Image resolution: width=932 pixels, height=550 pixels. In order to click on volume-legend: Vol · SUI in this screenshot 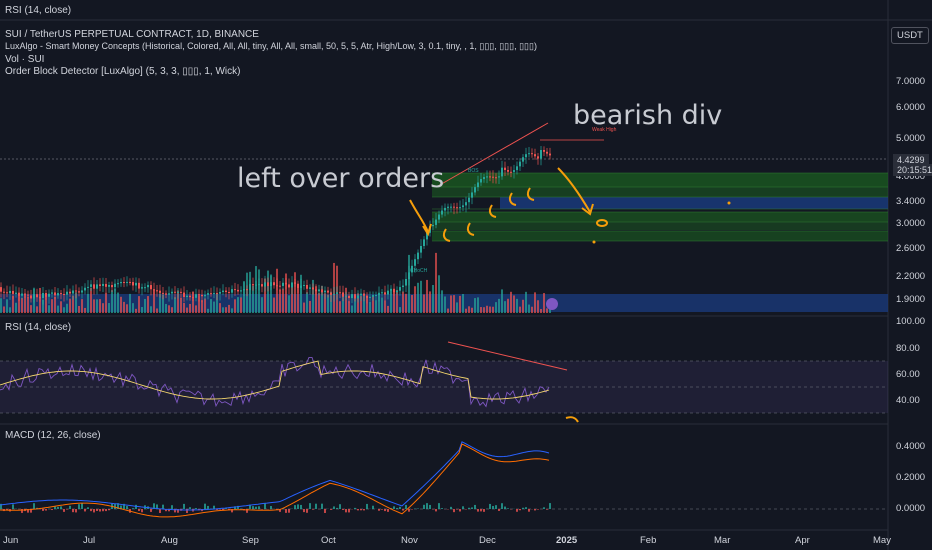, I will do `click(25, 59)`.